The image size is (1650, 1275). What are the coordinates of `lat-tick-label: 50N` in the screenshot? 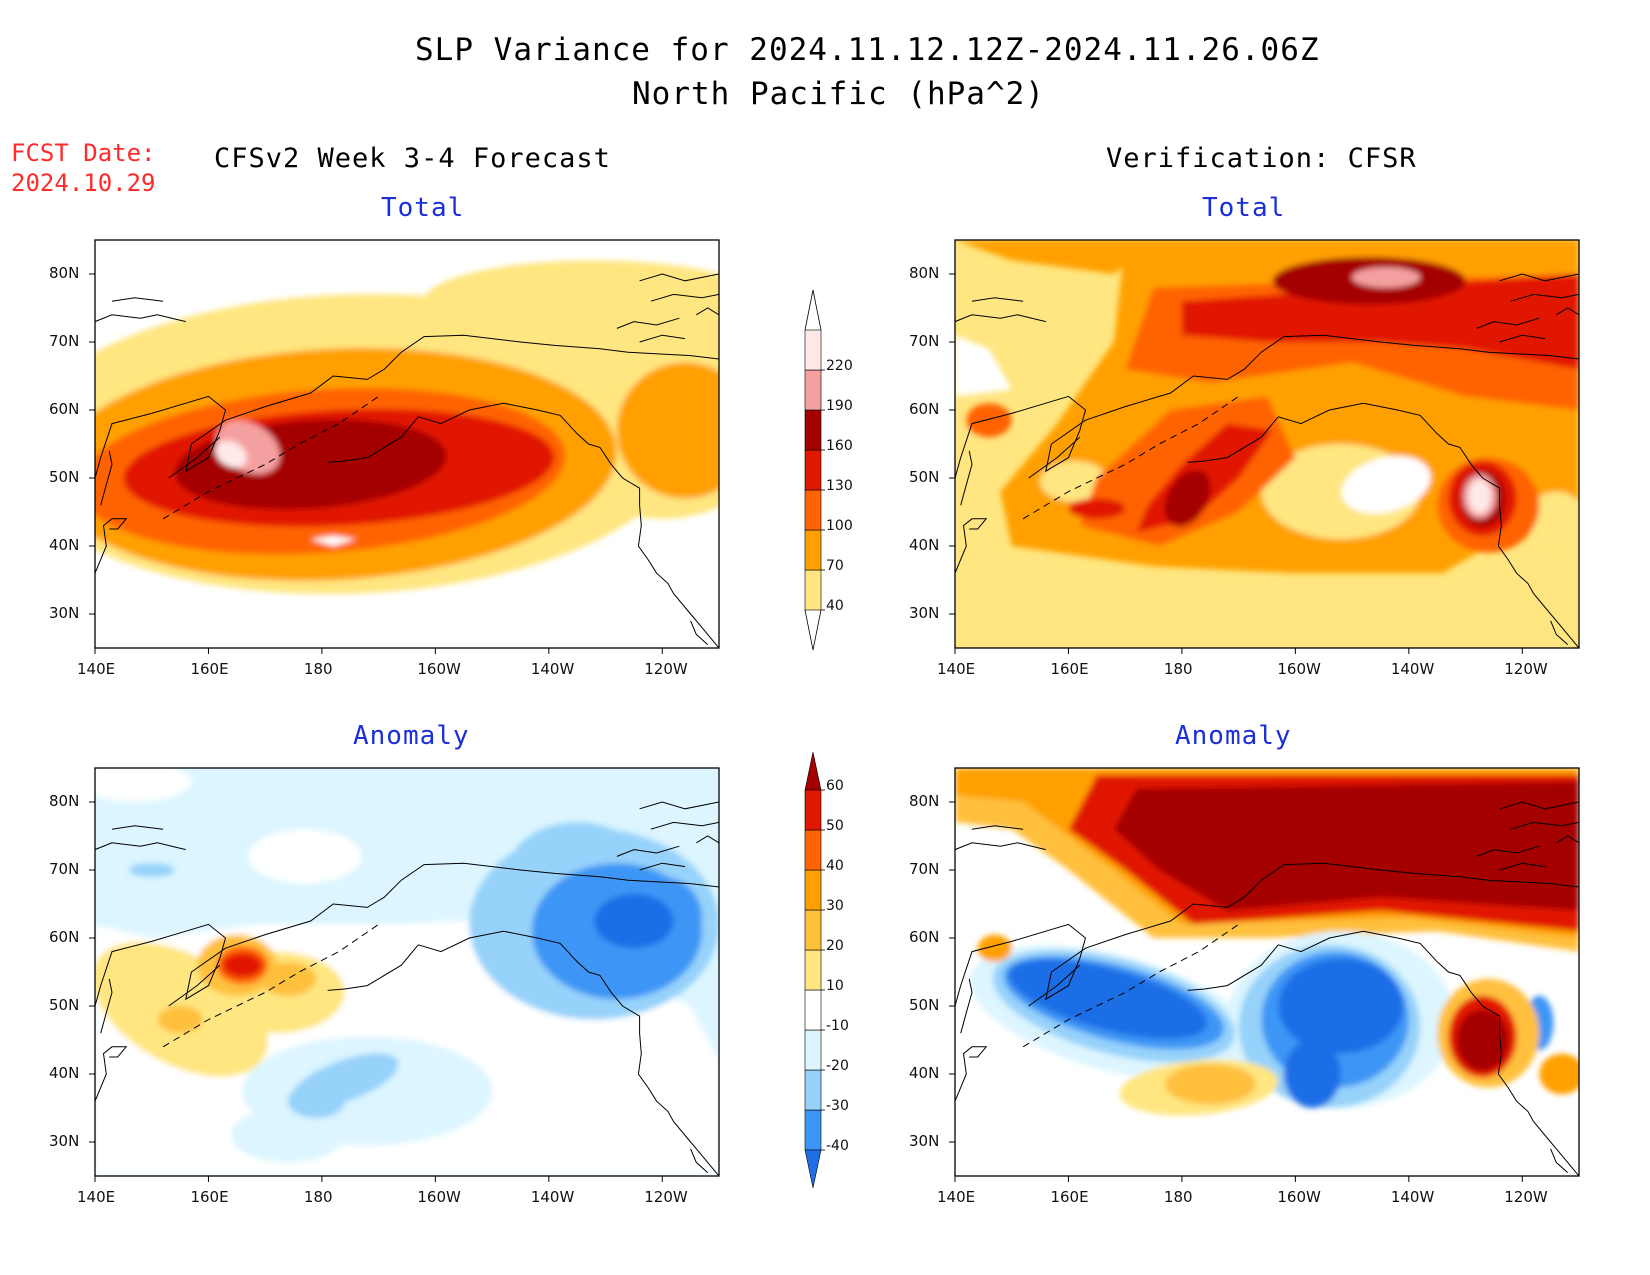 It's located at (64, 1005).